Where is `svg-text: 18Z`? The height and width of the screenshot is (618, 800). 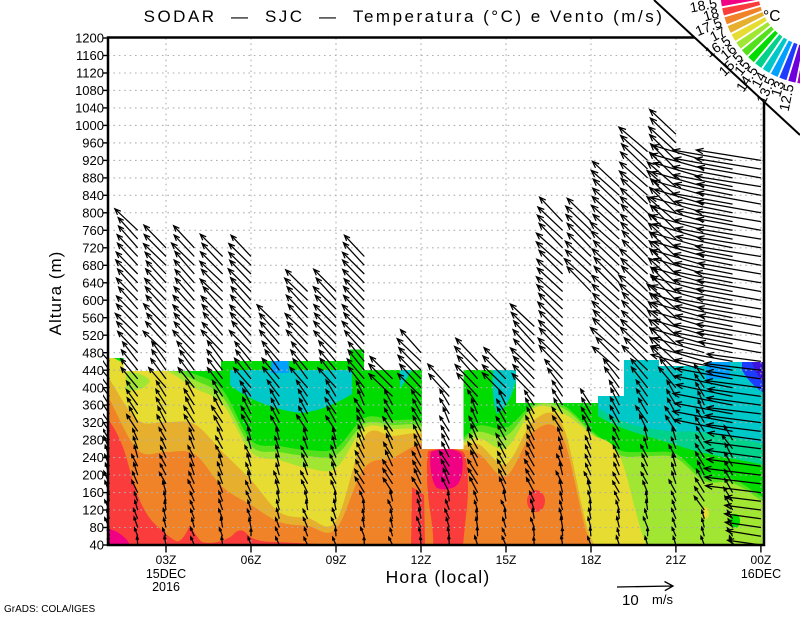
svg-text: 18Z is located at coordinates (591, 560).